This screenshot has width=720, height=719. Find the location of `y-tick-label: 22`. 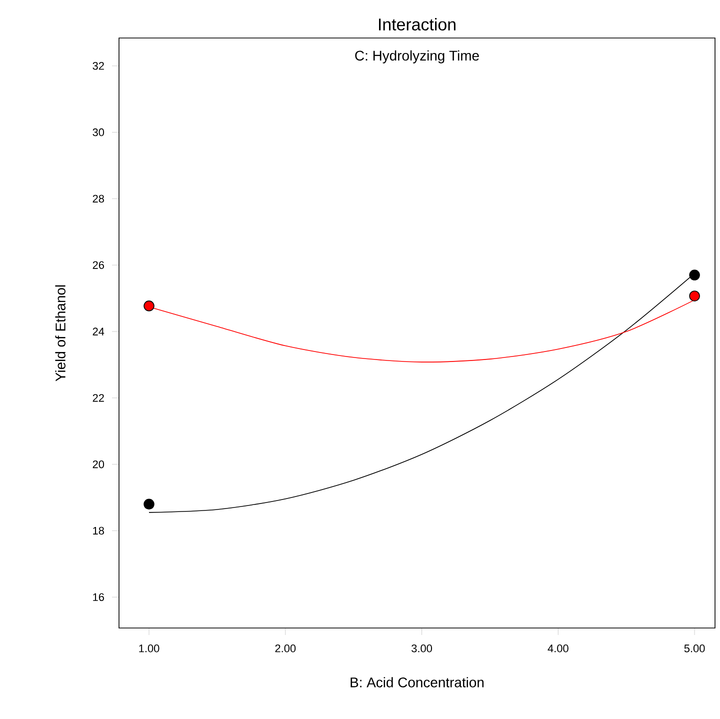

y-tick-label: 22 is located at coordinates (98, 398).